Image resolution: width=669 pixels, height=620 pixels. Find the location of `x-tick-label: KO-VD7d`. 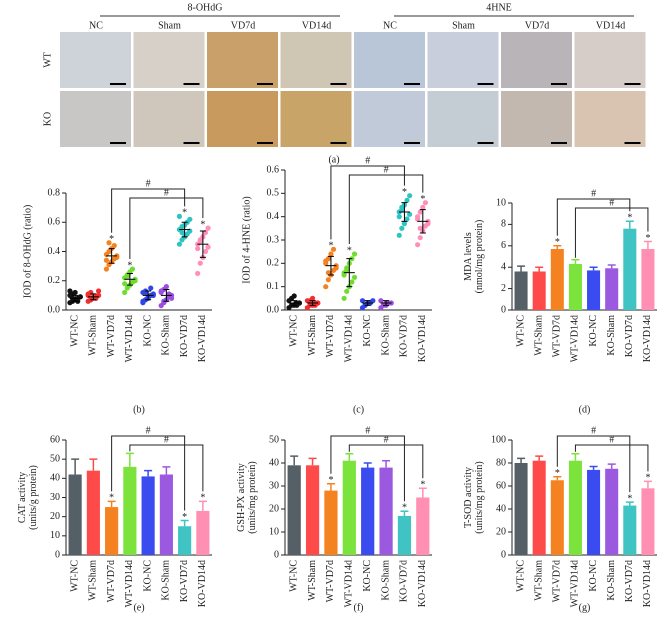

x-tick-label: KO-VD7d is located at coordinates (184, 581).